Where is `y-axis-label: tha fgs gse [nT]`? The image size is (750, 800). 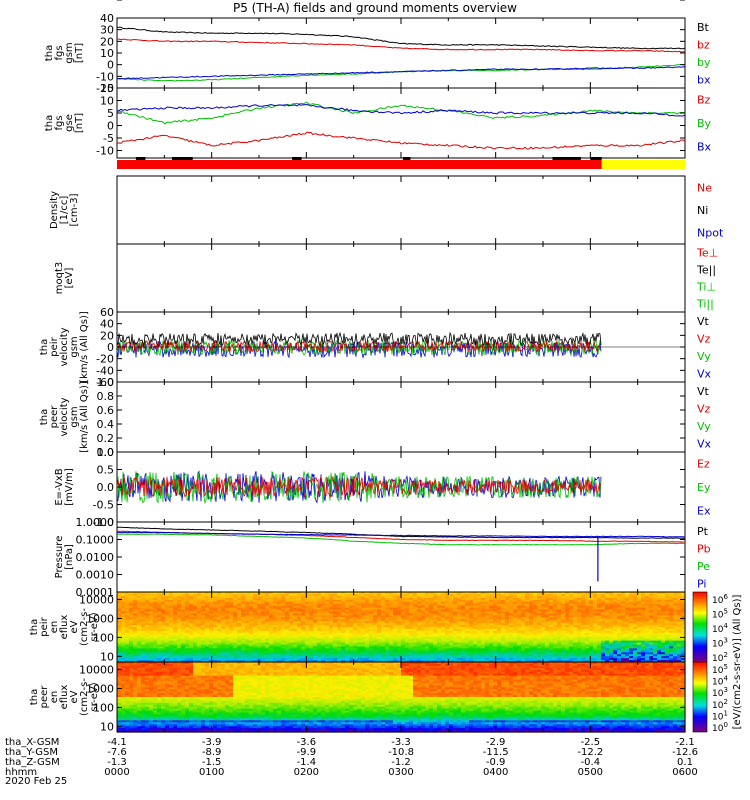 y-axis-label: tha fgs gse [nT] is located at coordinates (64, 123).